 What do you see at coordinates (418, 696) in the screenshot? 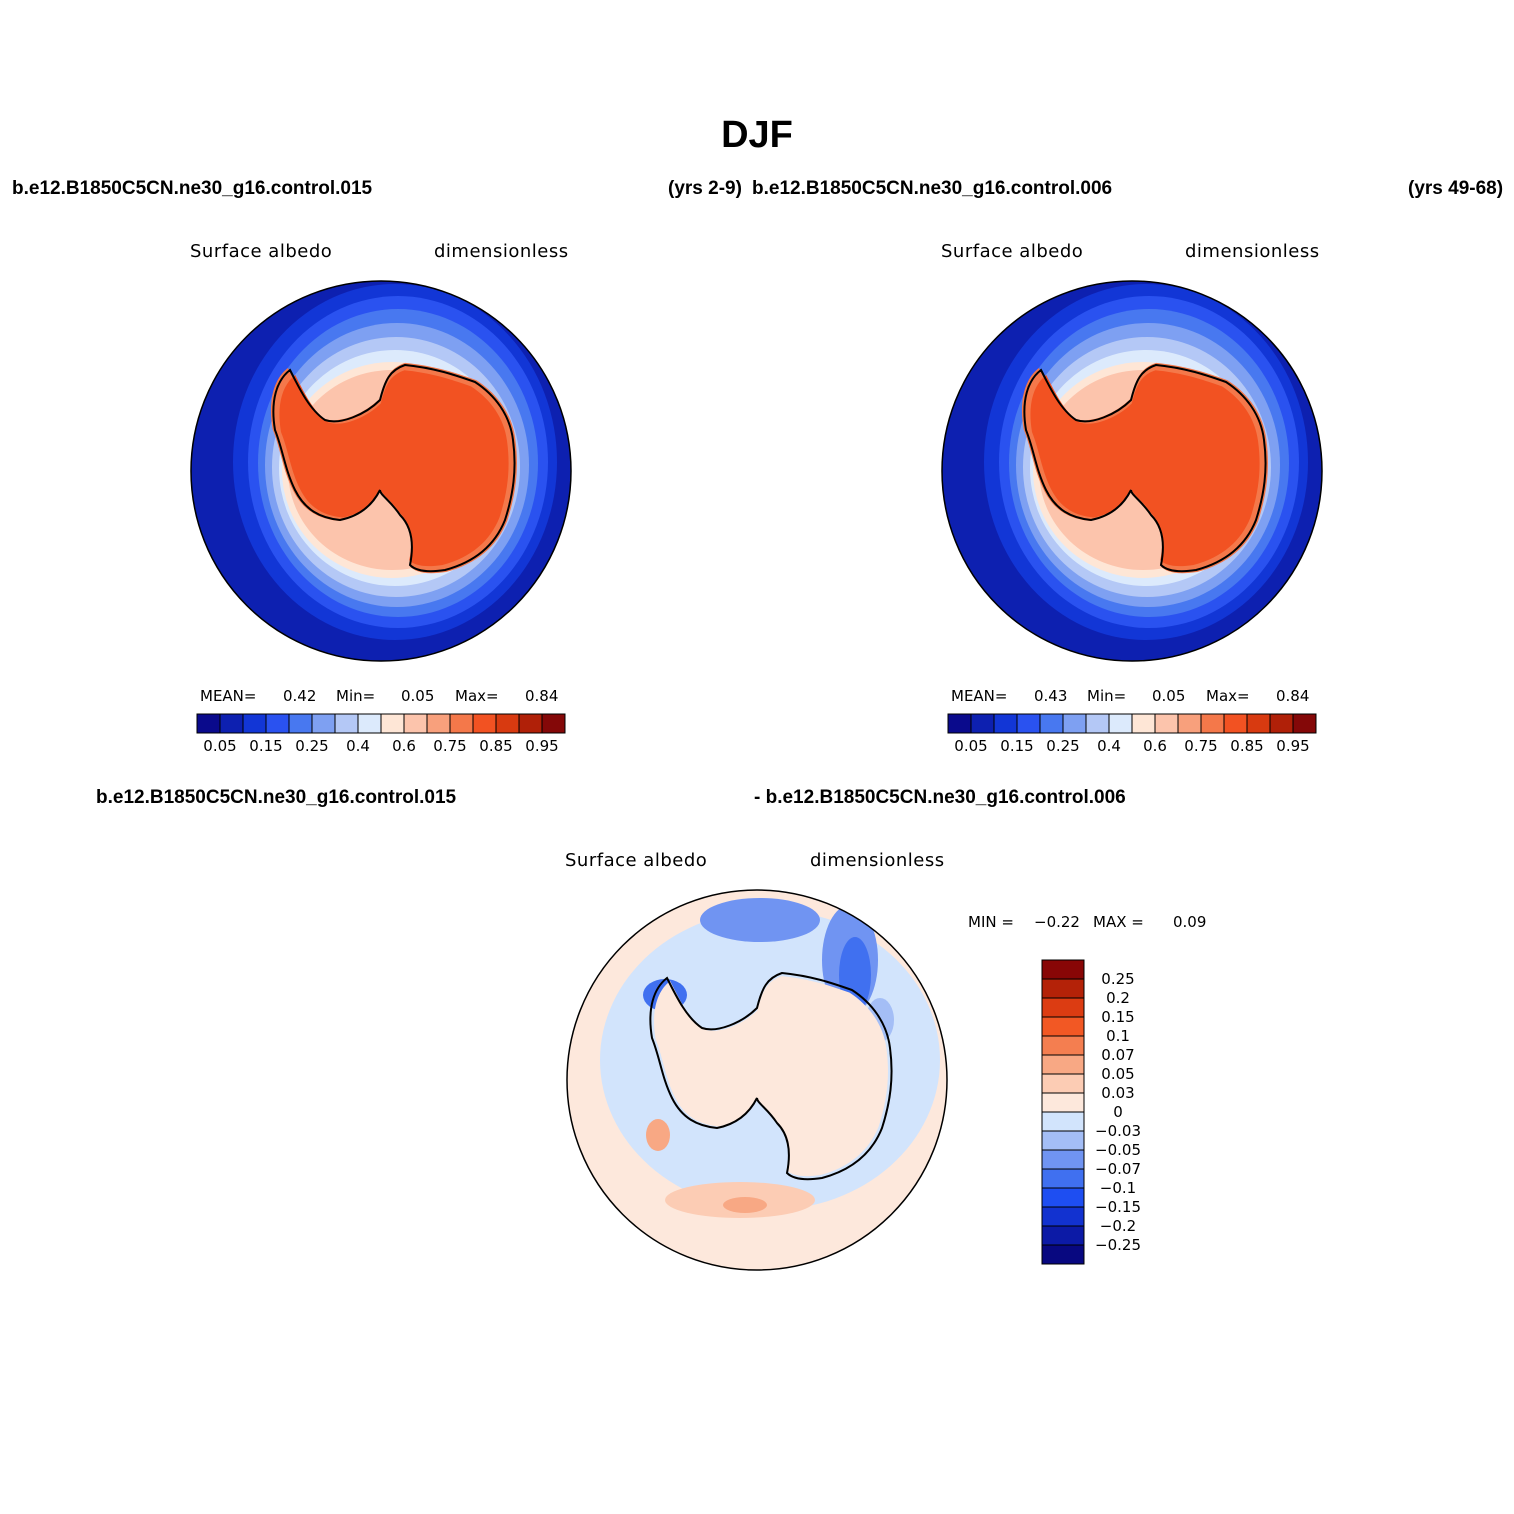
I see `panel1-min-value: 0.05` at bounding box center [418, 696].